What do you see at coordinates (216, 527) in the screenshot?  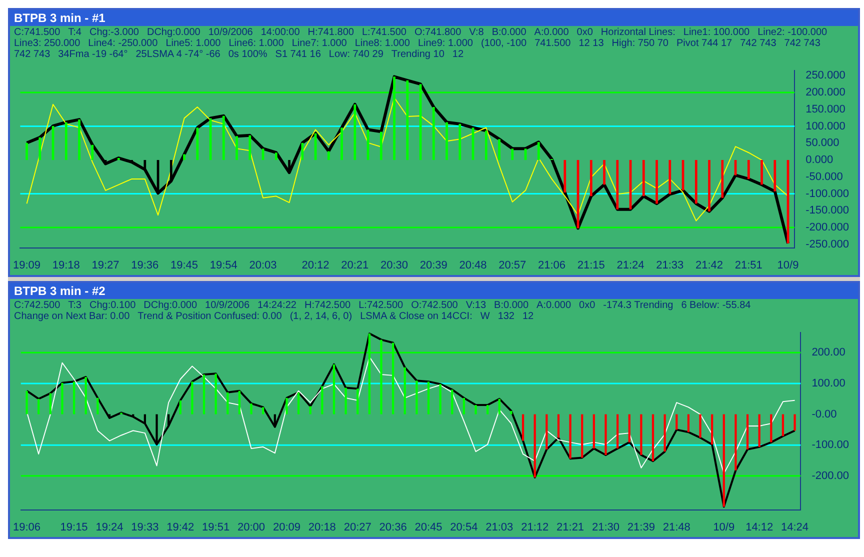 I see `x-tick-label: 19:51` at bounding box center [216, 527].